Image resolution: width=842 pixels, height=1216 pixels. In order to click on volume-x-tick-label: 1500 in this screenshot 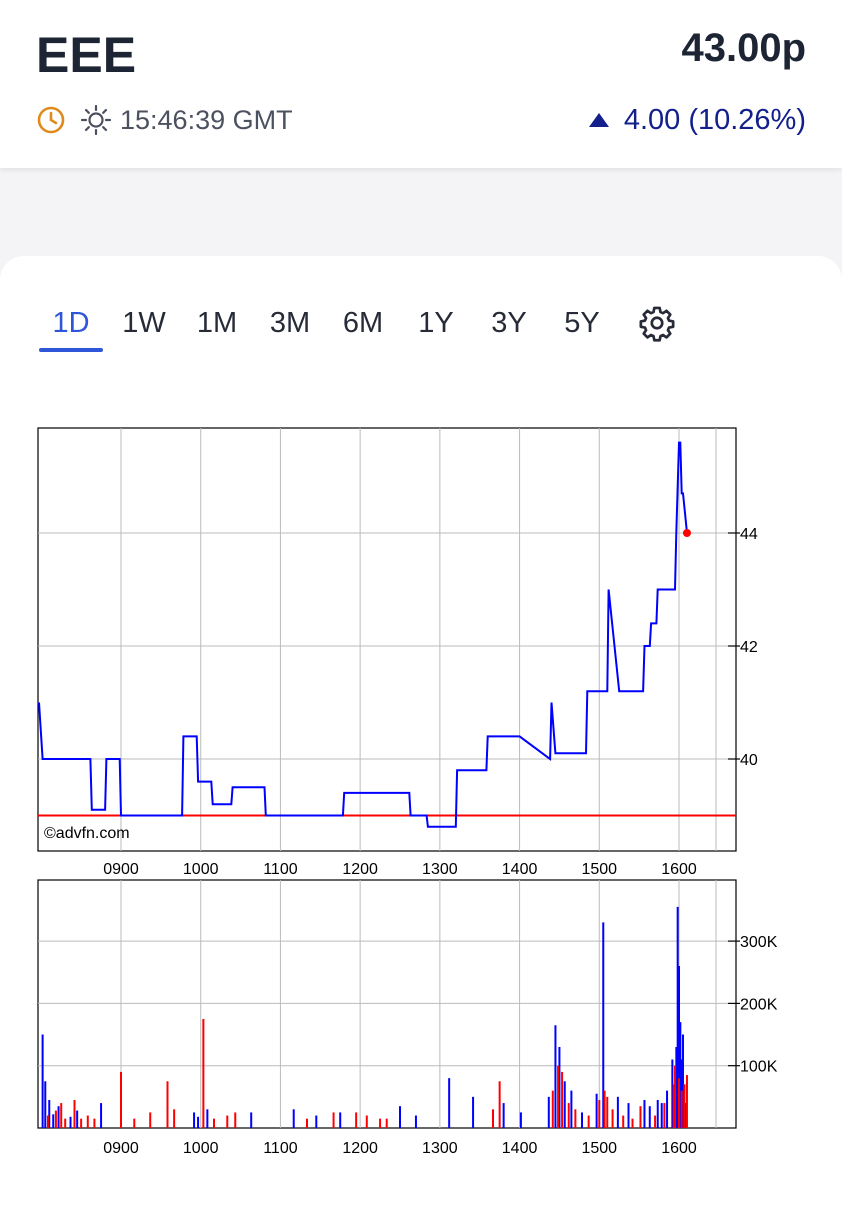, I will do `click(599, 1148)`.